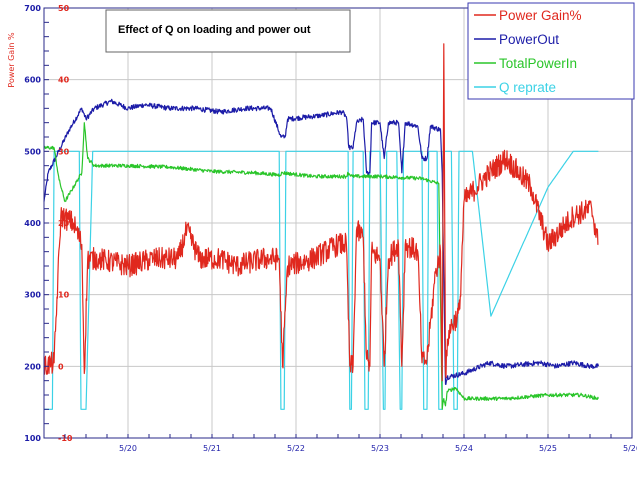 The width and height of the screenshot is (637, 477). I want to click on x-tick-label: 5/20, so click(128, 448).